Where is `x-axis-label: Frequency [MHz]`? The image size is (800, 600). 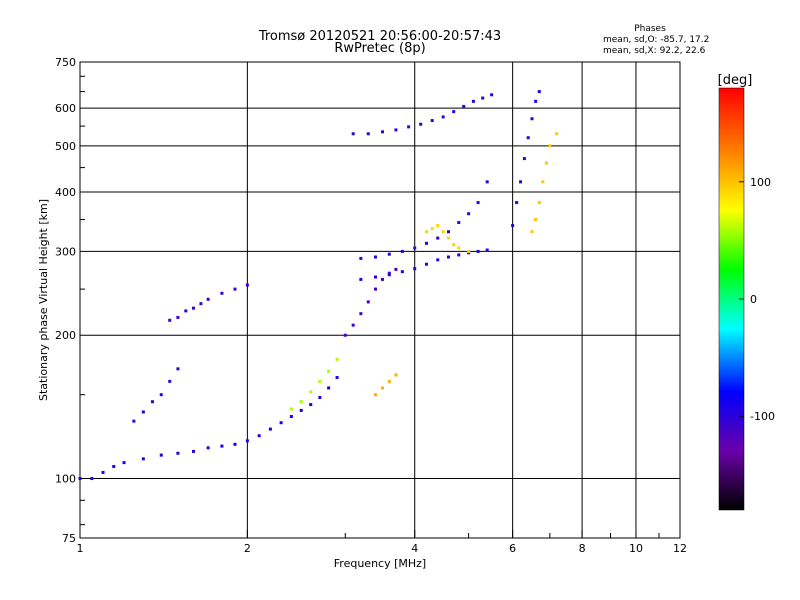 x-axis-label: Frequency [MHz] is located at coordinates (380, 563).